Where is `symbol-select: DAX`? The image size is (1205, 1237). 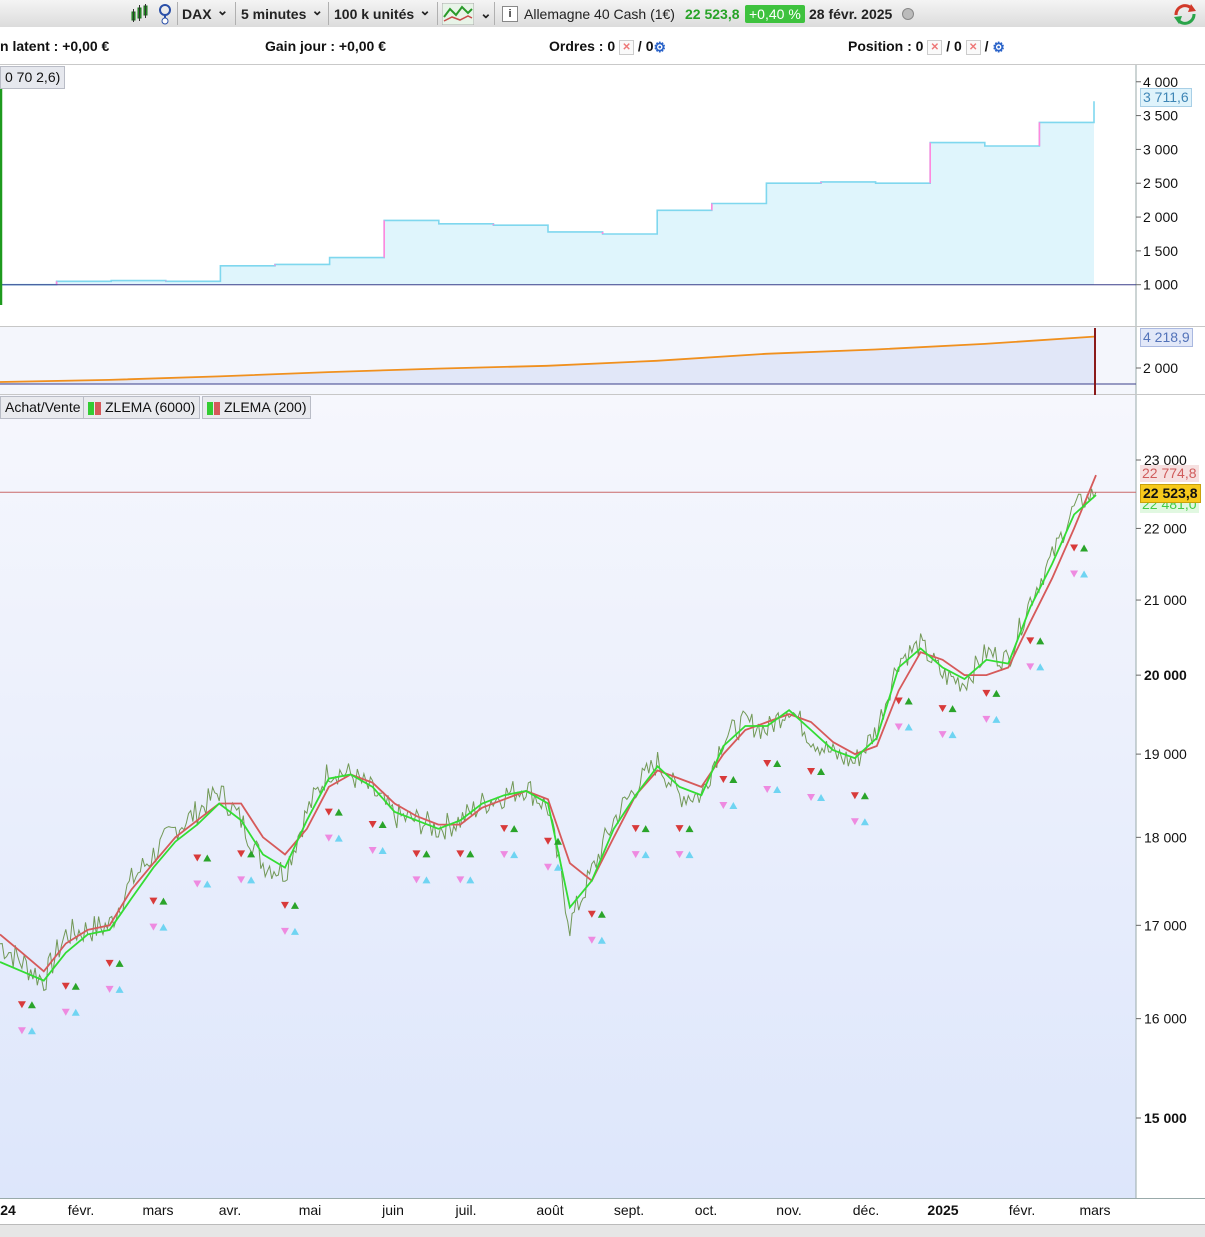 symbol-select: DAX is located at coordinates (205, 13).